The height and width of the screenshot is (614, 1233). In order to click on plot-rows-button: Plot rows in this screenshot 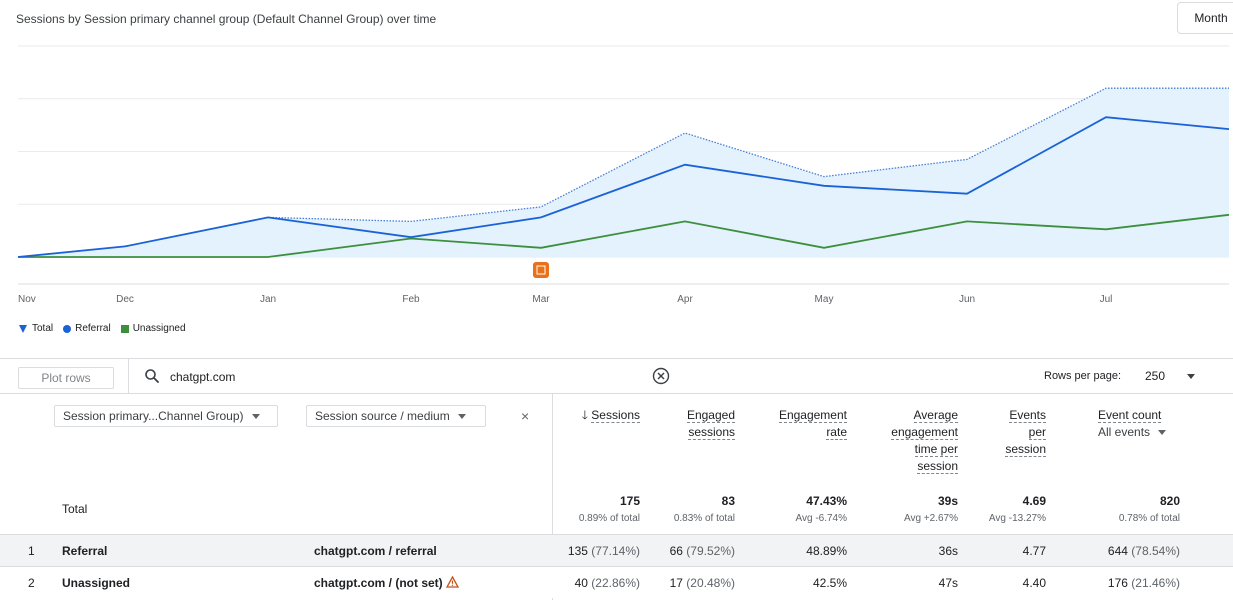, I will do `click(66, 378)`.